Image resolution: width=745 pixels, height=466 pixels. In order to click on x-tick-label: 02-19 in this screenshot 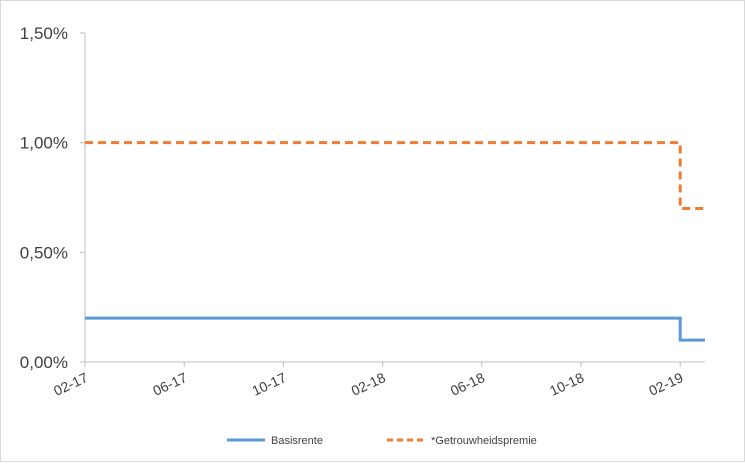, I will do `click(665, 384)`.